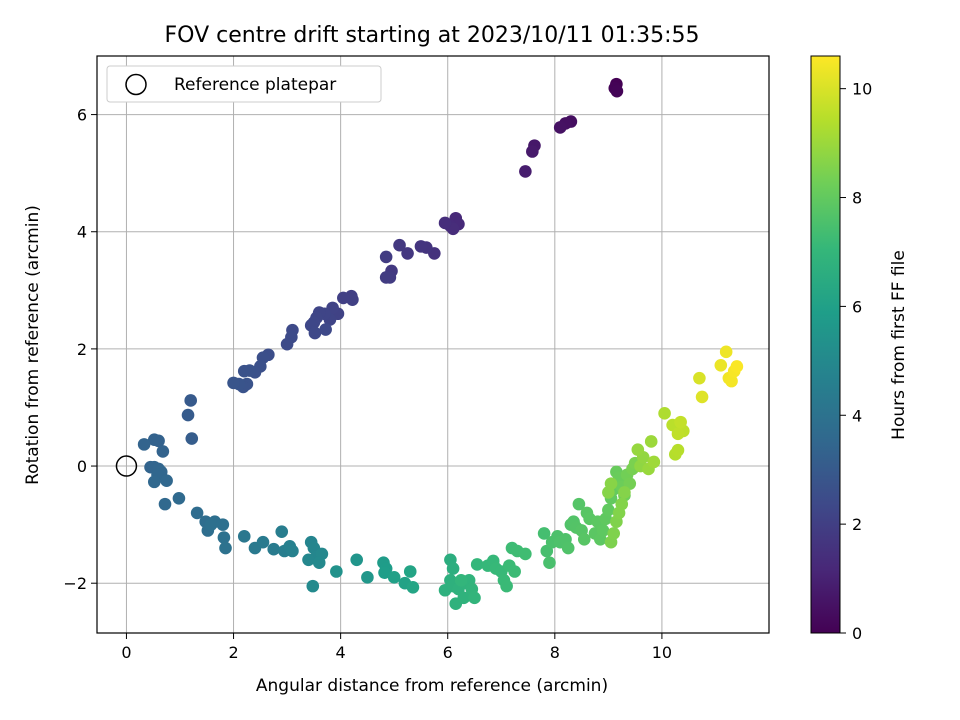 Image resolution: width=960 pixels, height=720 pixels. I want to click on y-tick-label: −2, so click(75, 583).